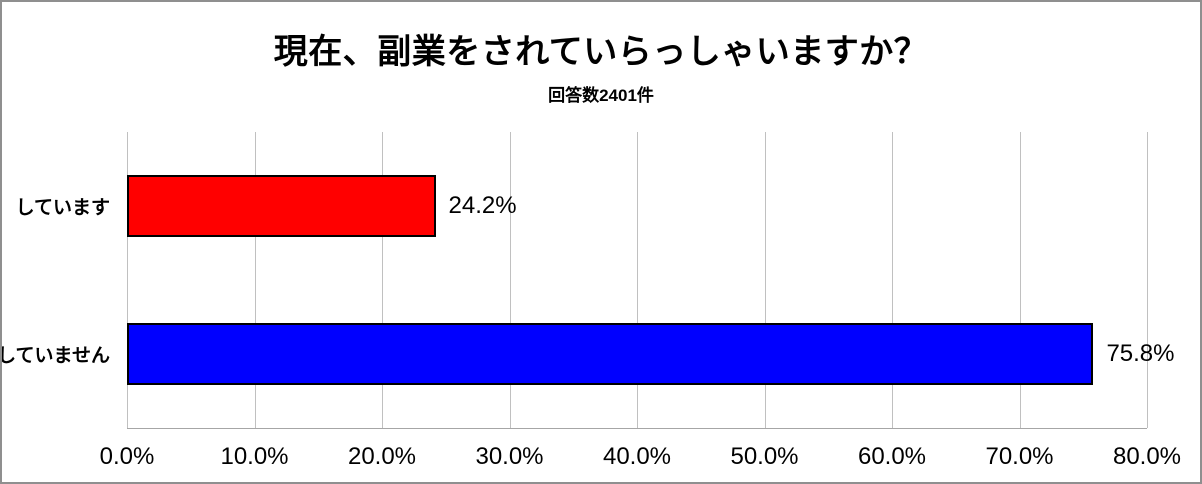 The height and width of the screenshot is (484, 1202). Describe the element at coordinates (764, 456) in the screenshot. I see `x-tick-label: 50.0%` at that location.